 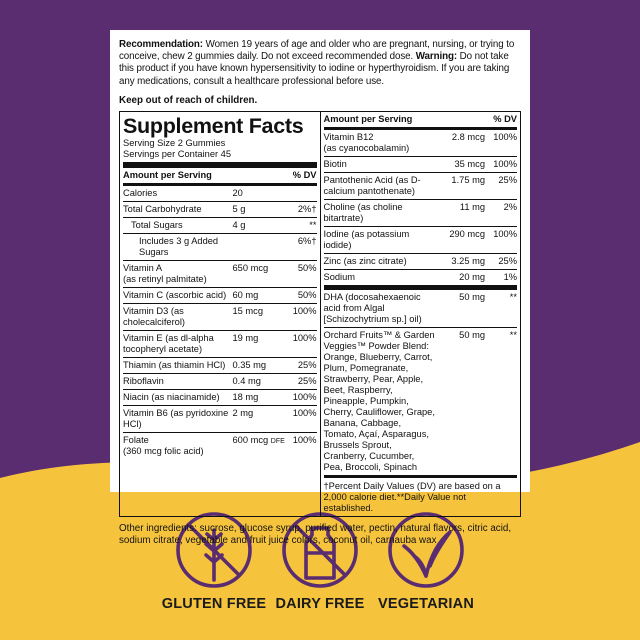 I want to click on daily-value, so click(x=304, y=193).